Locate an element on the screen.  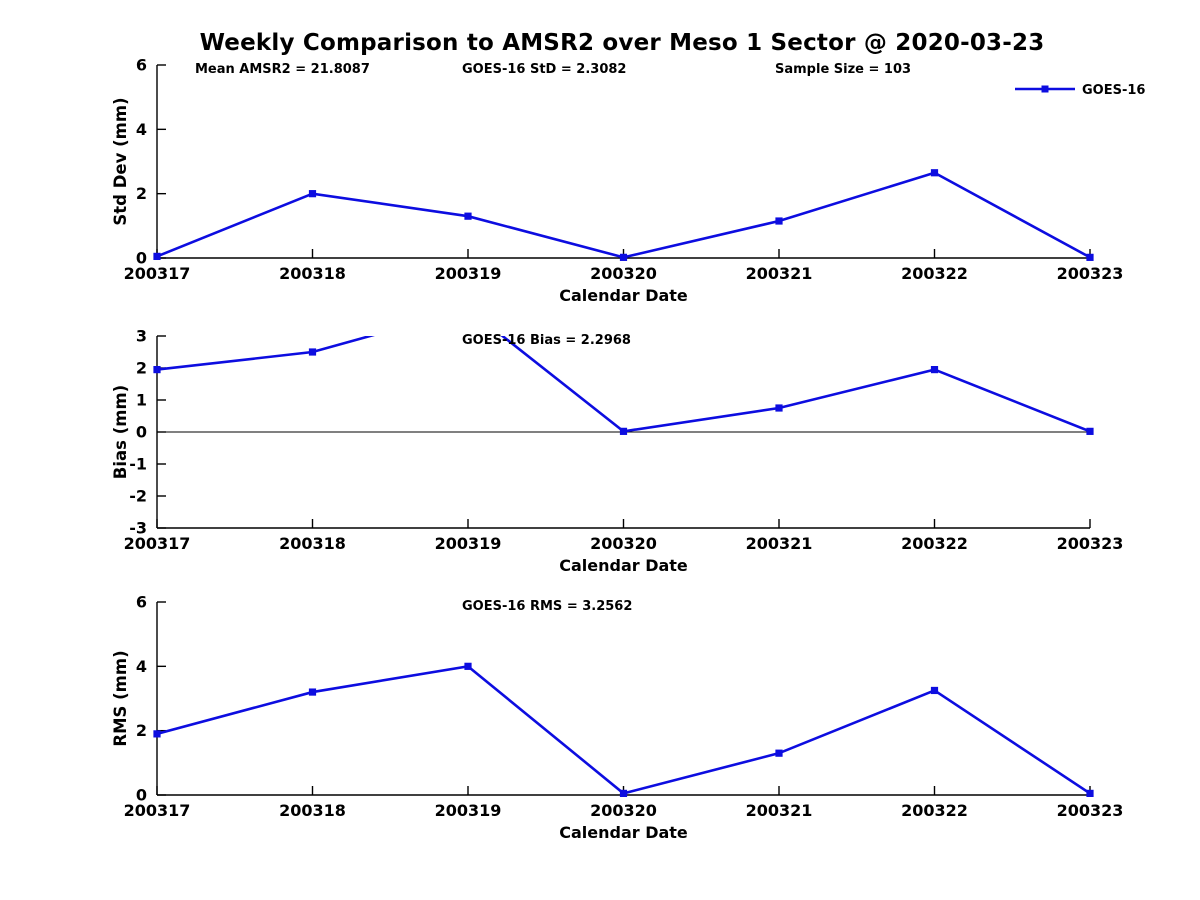
annotation: Sample Size = 103 is located at coordinates (843, 69).